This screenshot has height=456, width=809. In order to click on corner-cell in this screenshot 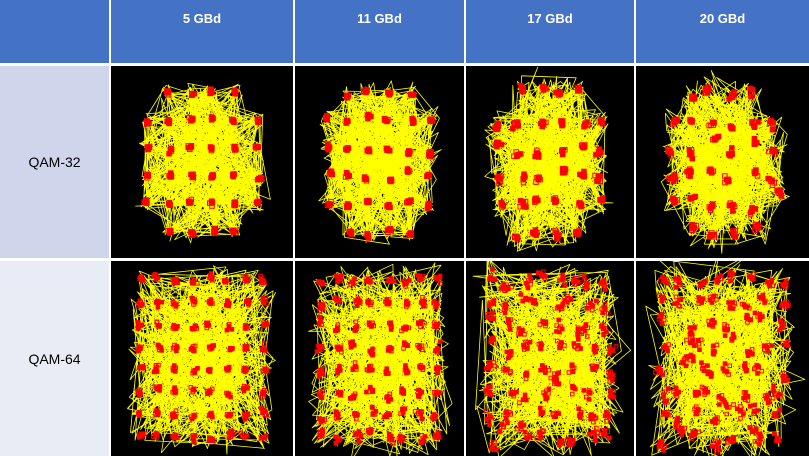, I will do `click(54, 31)`.